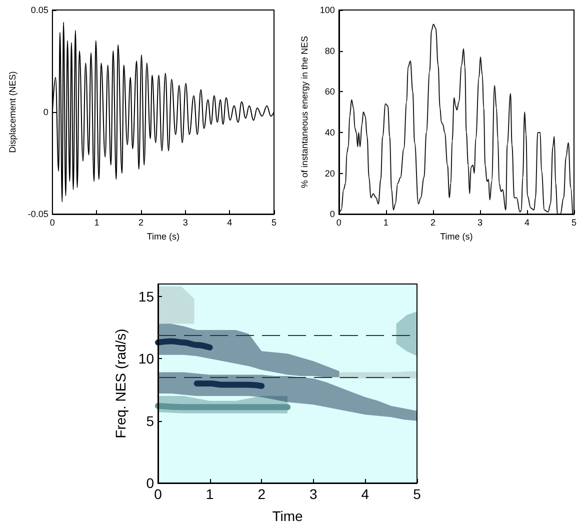 The width and height of the screenshot is (586, 530). Describe the element at coordinates (146, 296) in the screenshot. I see `y-tick-label: 15` at that location.